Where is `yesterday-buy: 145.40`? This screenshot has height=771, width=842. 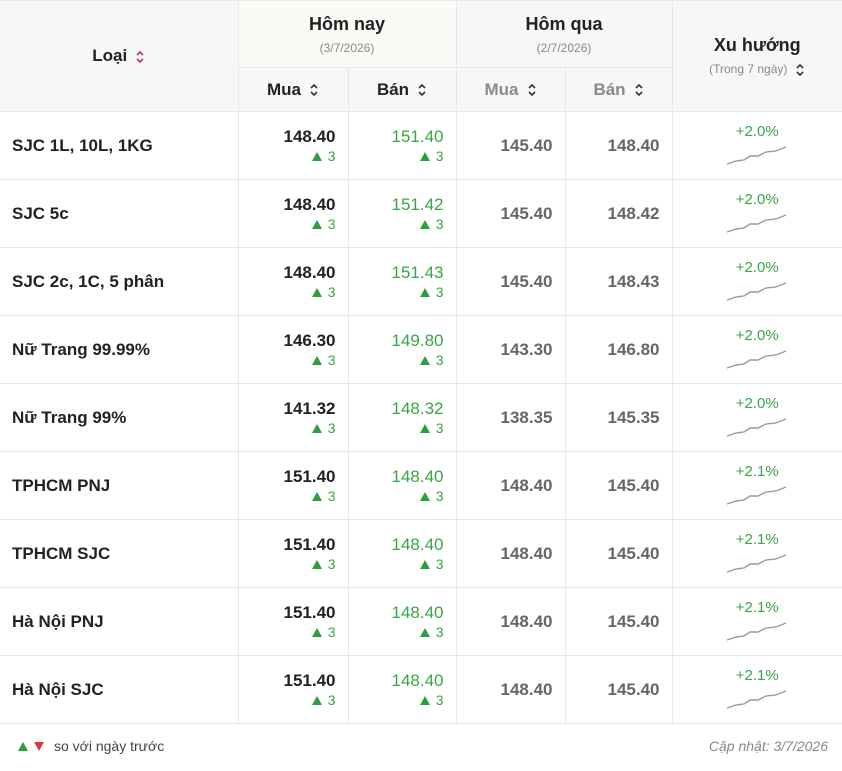
yesterday-buy: 145.40 is located at coordinates (510, 145).